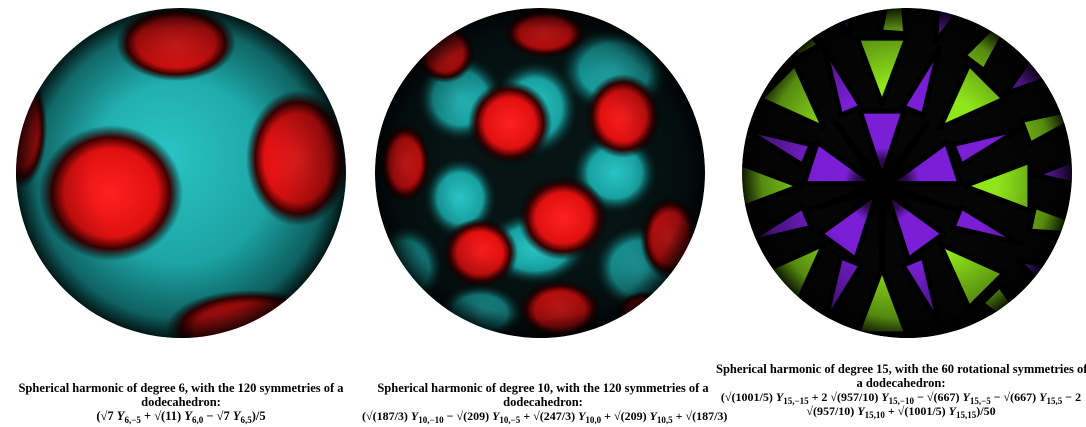  Describe the element at coordinates (901, 412) in the screenshot. I see `formula-degree-15-line-2: √(957/10) Y15,10 + √(1001/5) Y15,15)/50` at that location.